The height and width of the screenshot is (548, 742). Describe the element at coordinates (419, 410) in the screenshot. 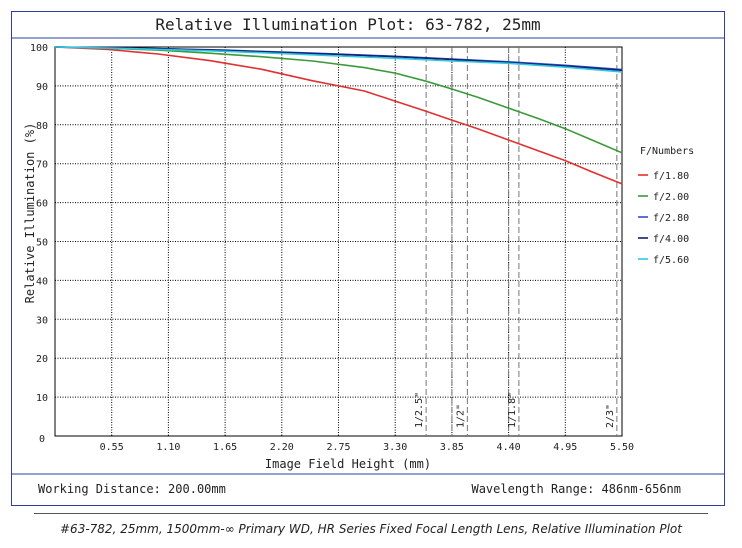

I see `sensor-marker-label: 1/2.5"` at that location.